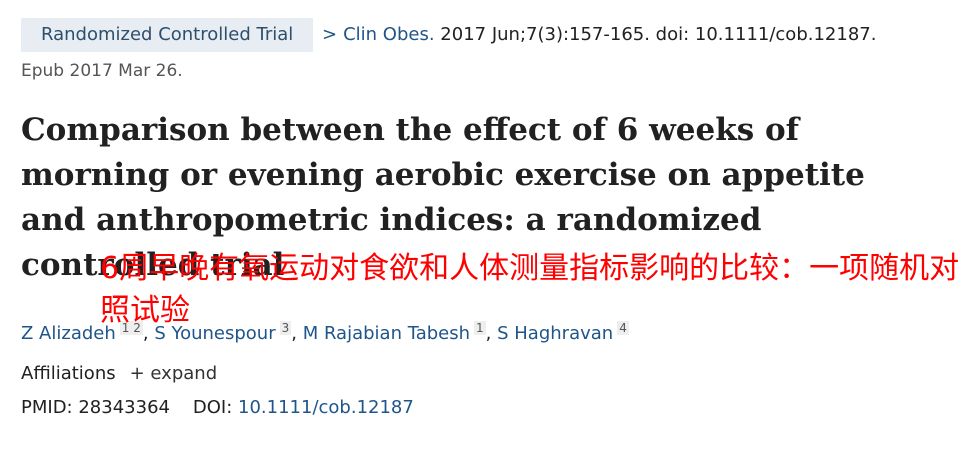 Image resolution: width=969 pixels, height=462 pixels. Describe the element at coordinates (119, 374) in the screenshot. I see `affiliations: Affiliations + expand` at that location.